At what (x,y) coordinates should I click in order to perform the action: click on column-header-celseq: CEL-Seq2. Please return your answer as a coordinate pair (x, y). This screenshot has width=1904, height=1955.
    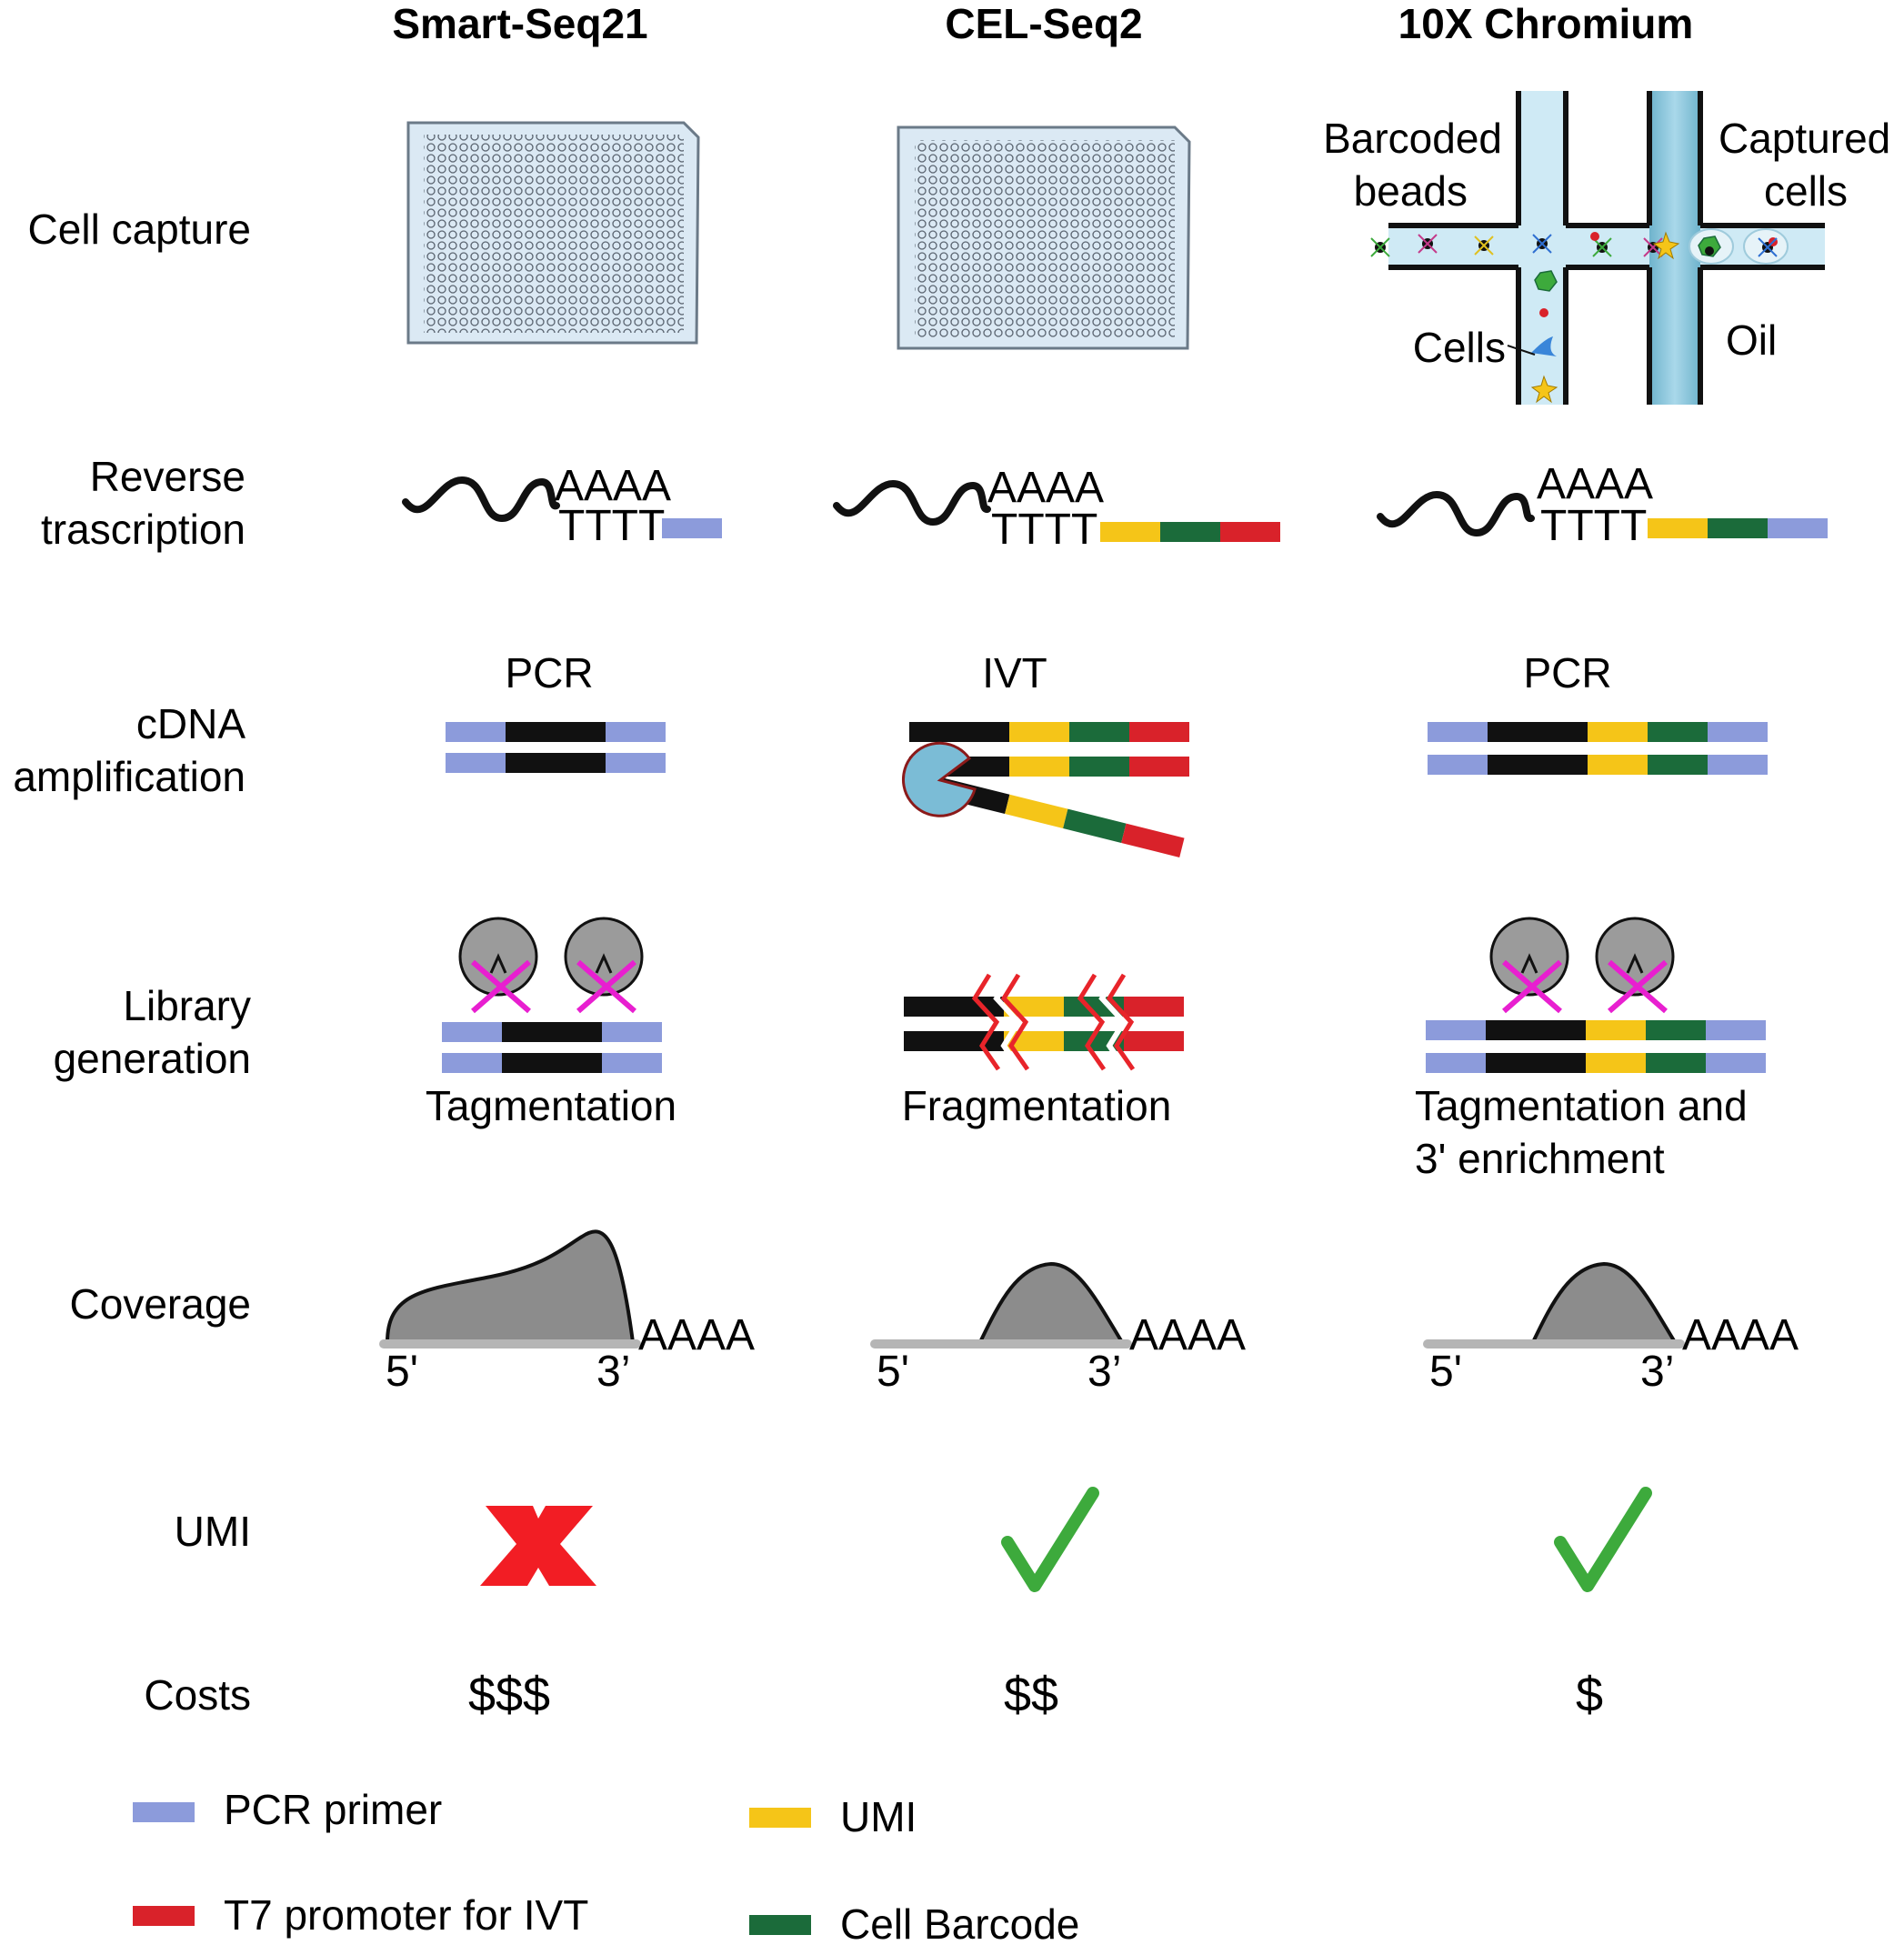
    Looking at the image, I should click on (1043, 23).